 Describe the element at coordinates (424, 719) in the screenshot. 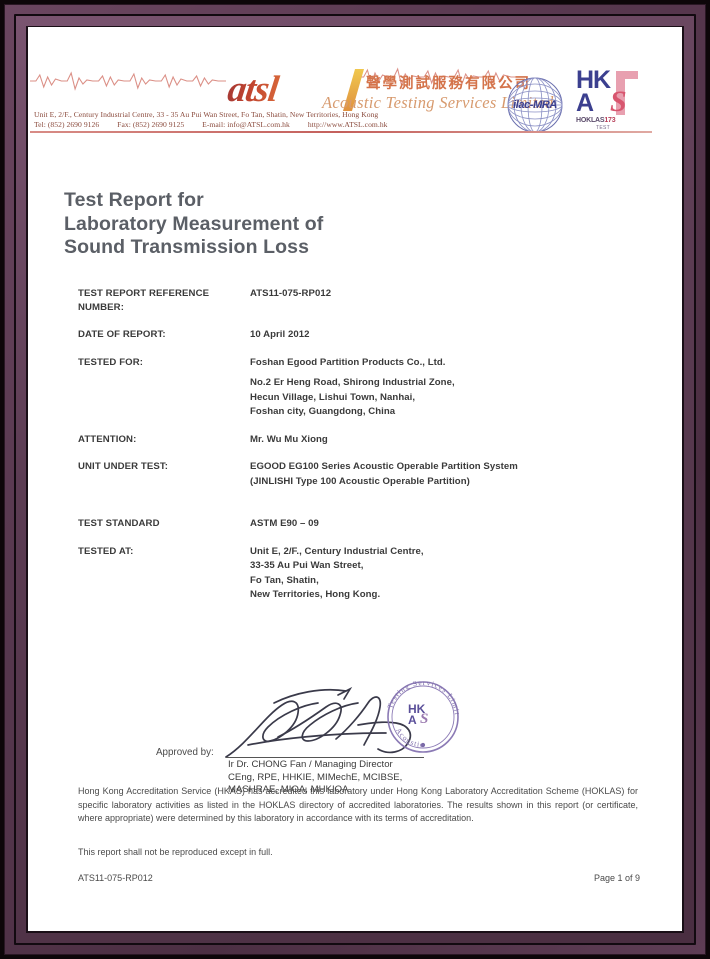

I see `svg-text: S` at that location.